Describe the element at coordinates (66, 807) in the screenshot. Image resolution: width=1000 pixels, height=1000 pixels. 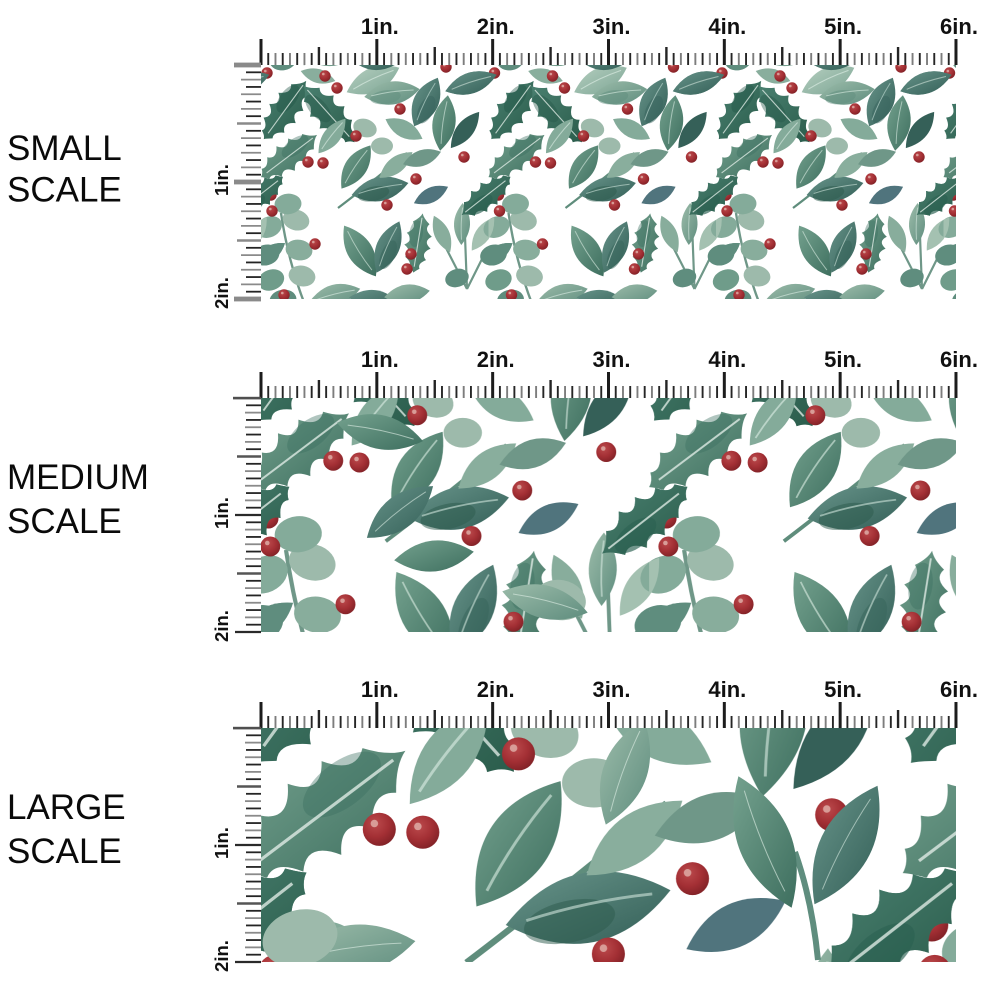
I see `svg-text: LARGE` at that location.